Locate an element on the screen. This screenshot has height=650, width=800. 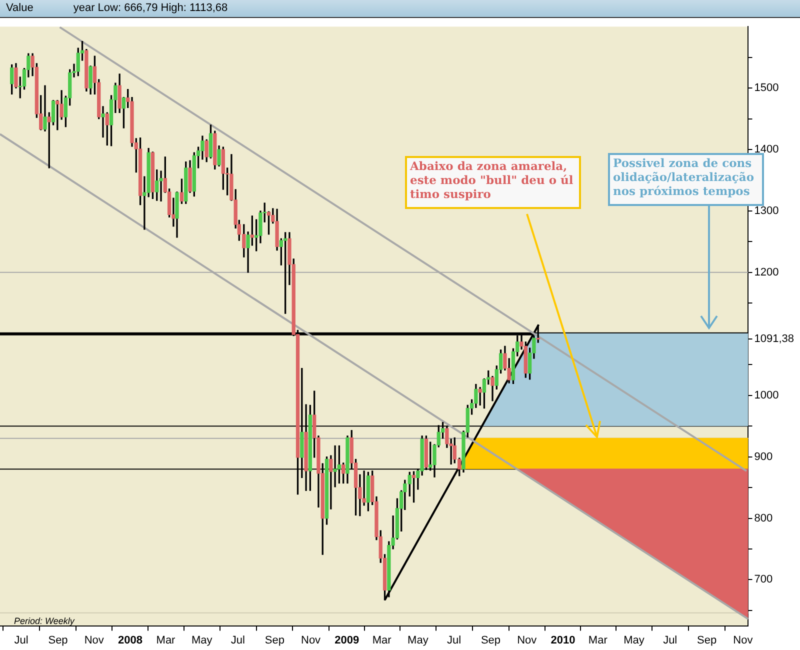
y-tick-label: 1400 is located at coordinates (766, 150).